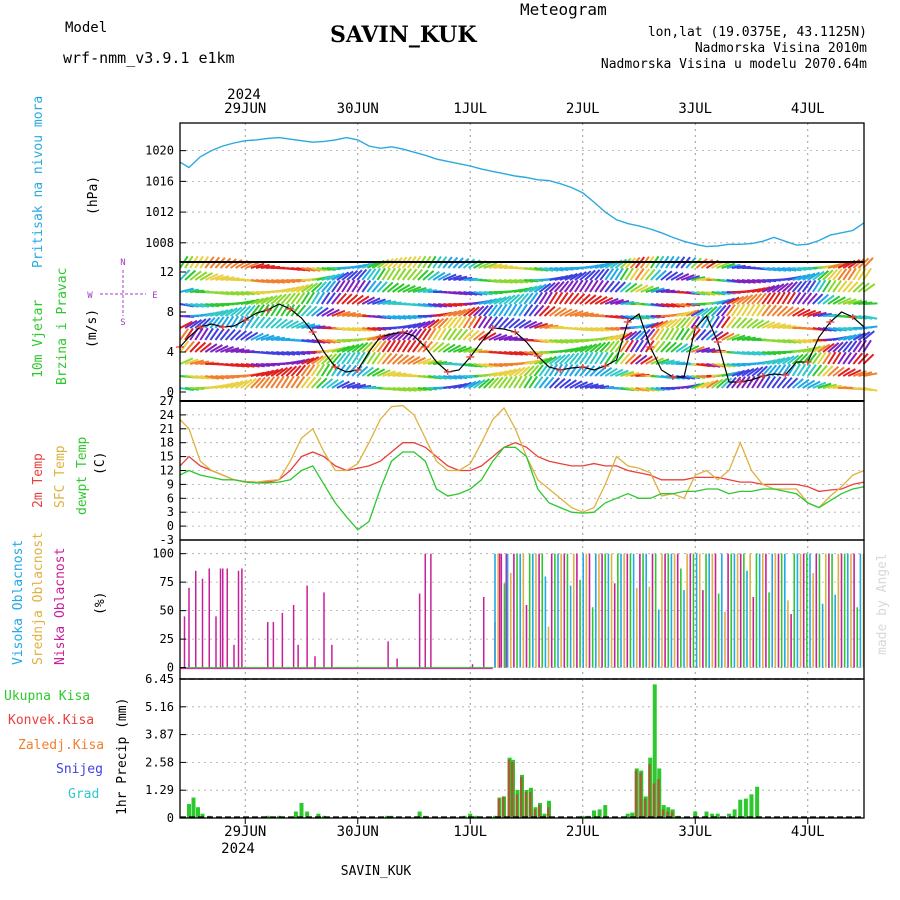 The image size is (900, 900). What do you see at coordinates (170, 498) in the screenshot?
I see `y-tick-label: 6` at bounding box center [170, 498].